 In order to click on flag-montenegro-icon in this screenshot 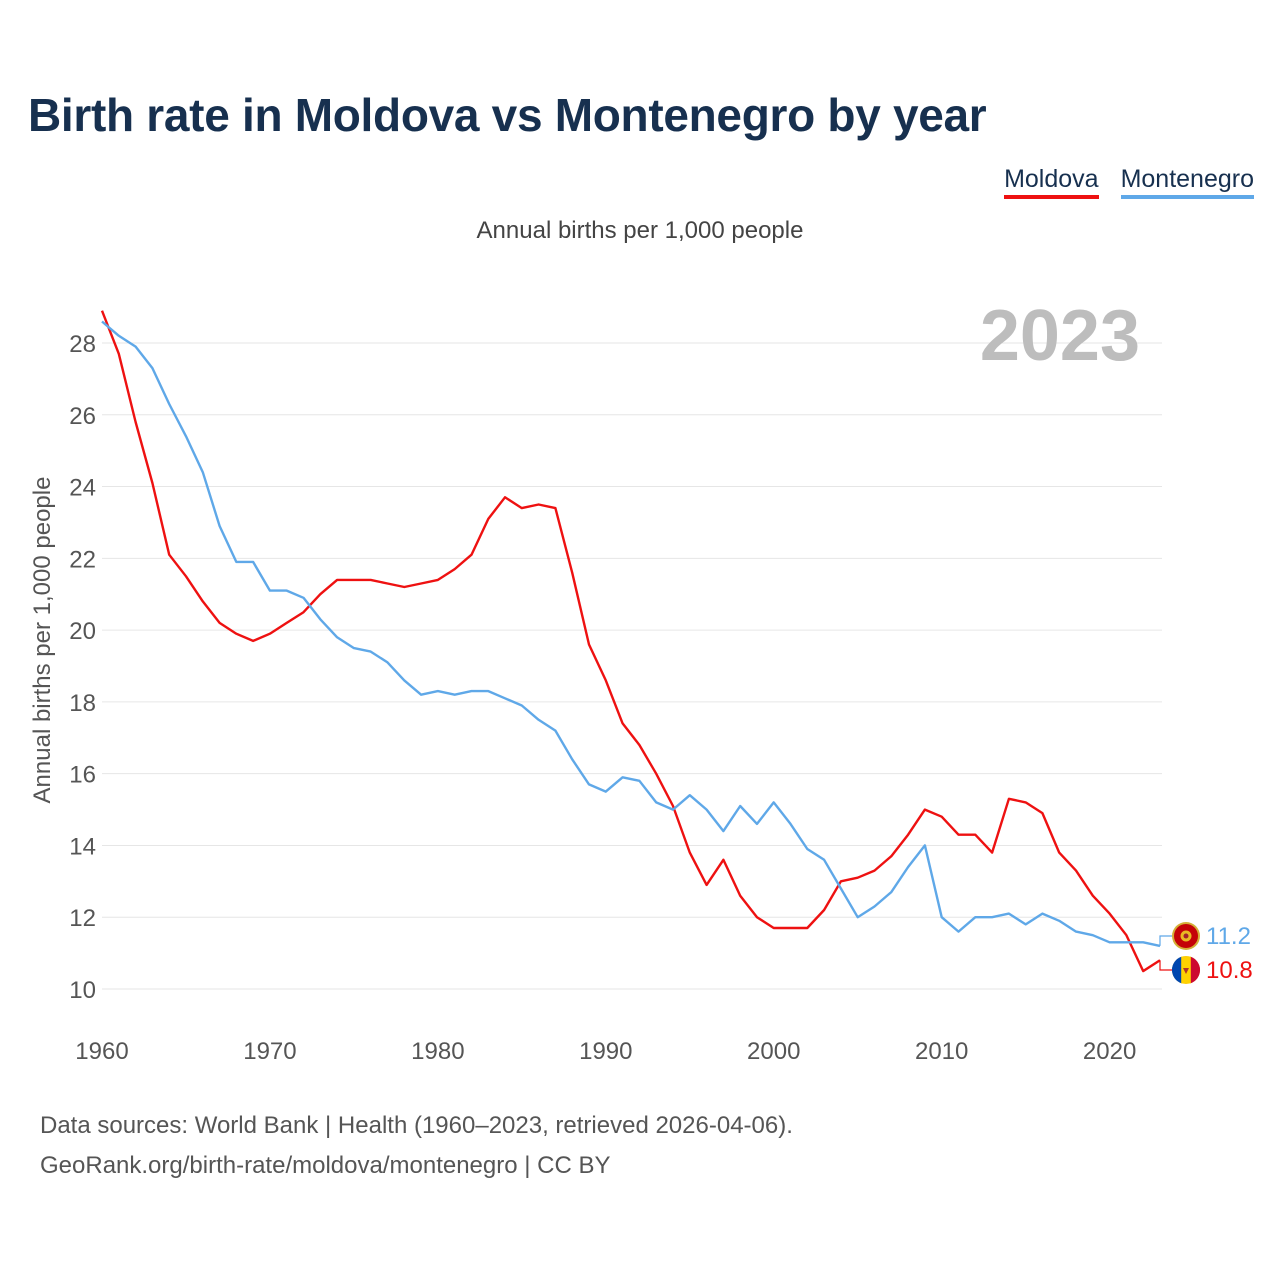, I will do `click(1186, 936)`.